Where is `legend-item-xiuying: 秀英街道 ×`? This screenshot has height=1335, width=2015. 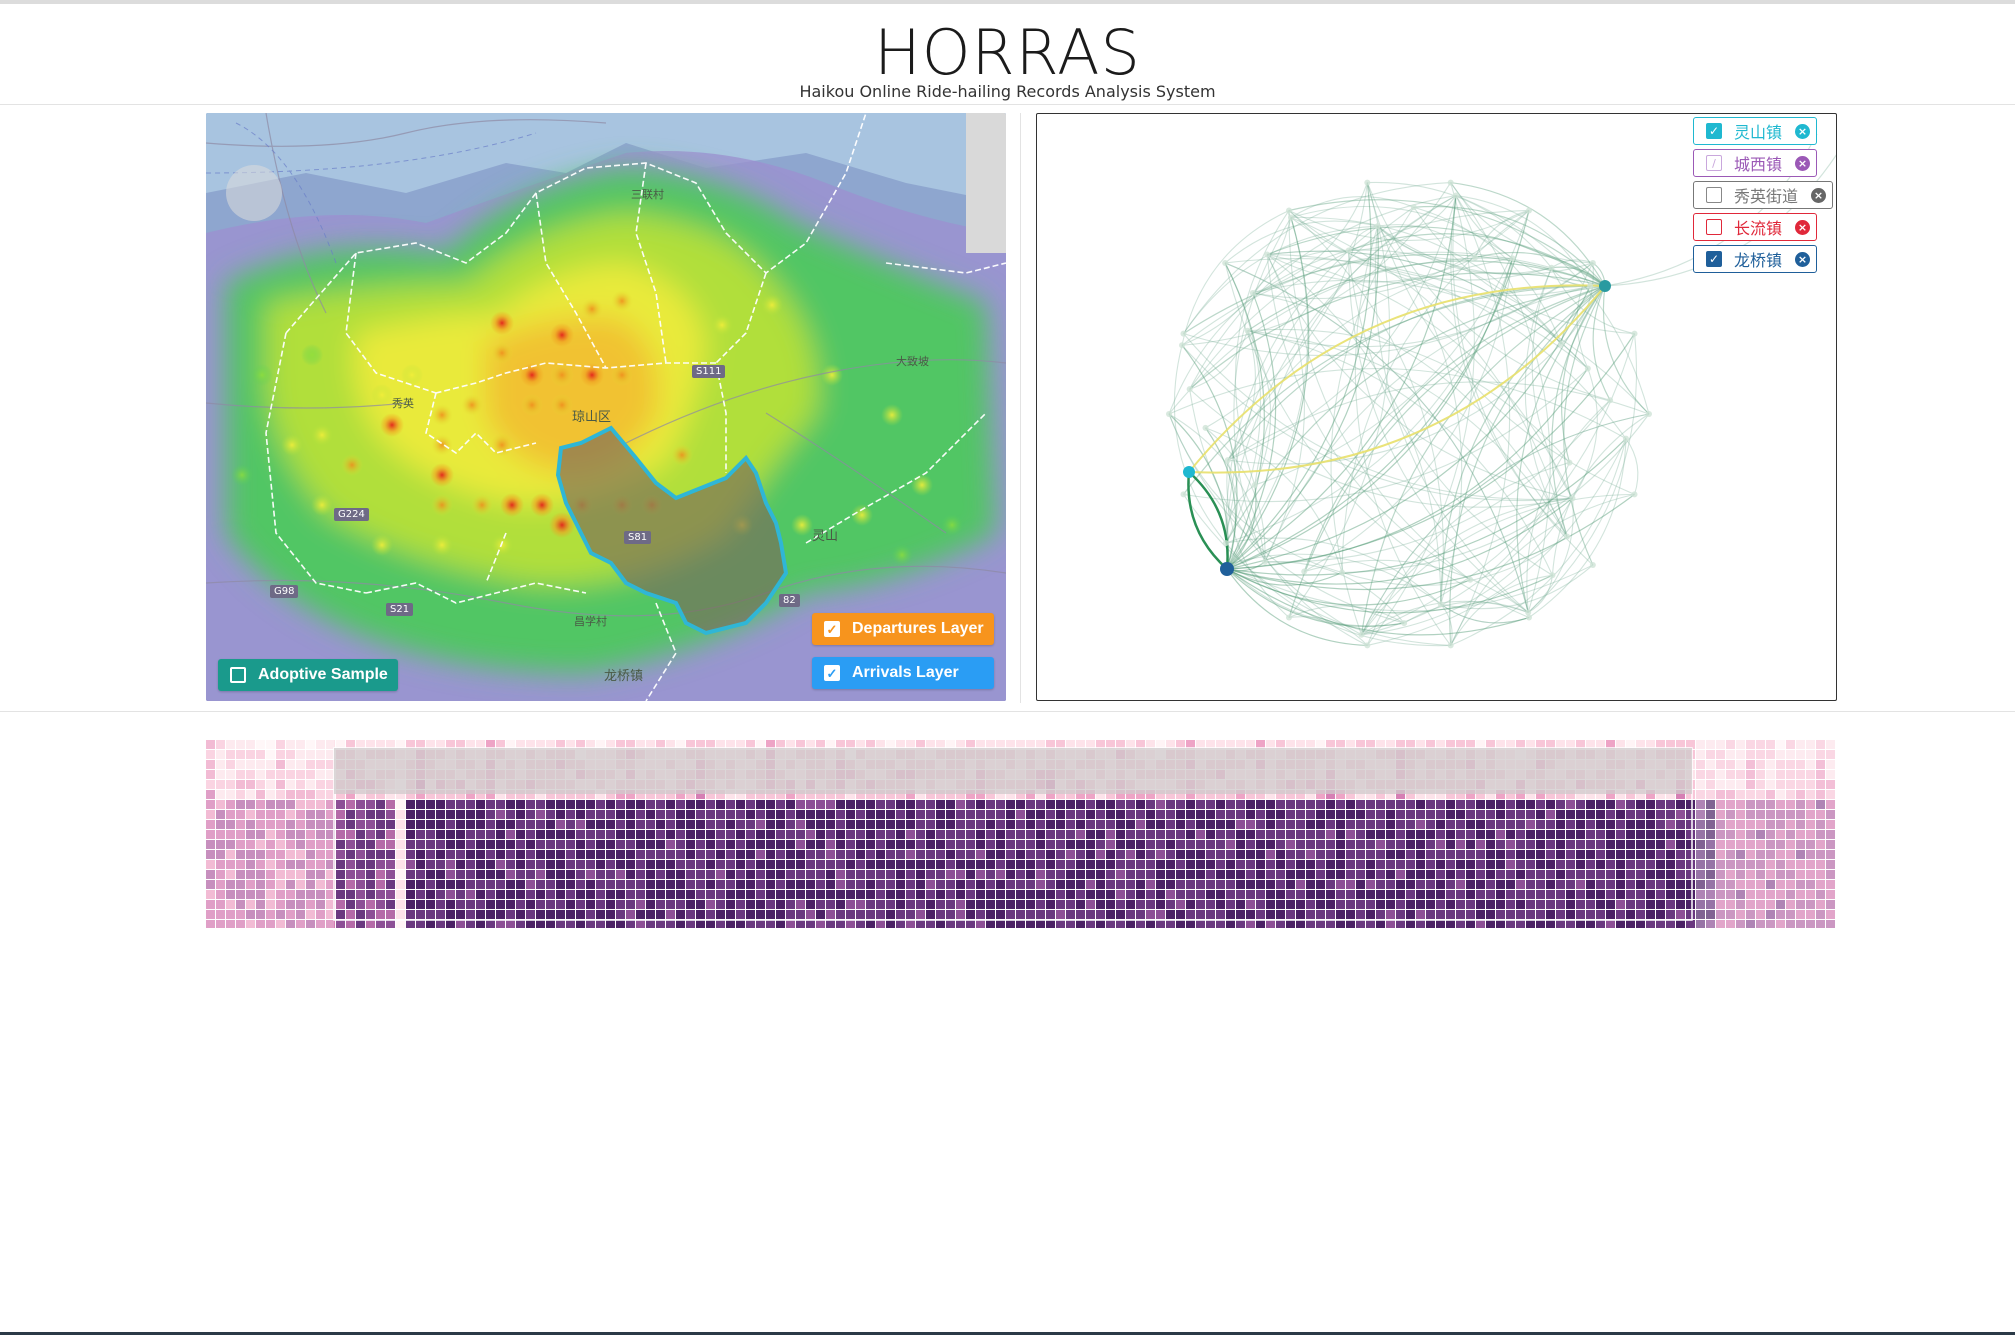
legend-item-xiuying: 秀英街道 × is located at coordinates (1763, 195).